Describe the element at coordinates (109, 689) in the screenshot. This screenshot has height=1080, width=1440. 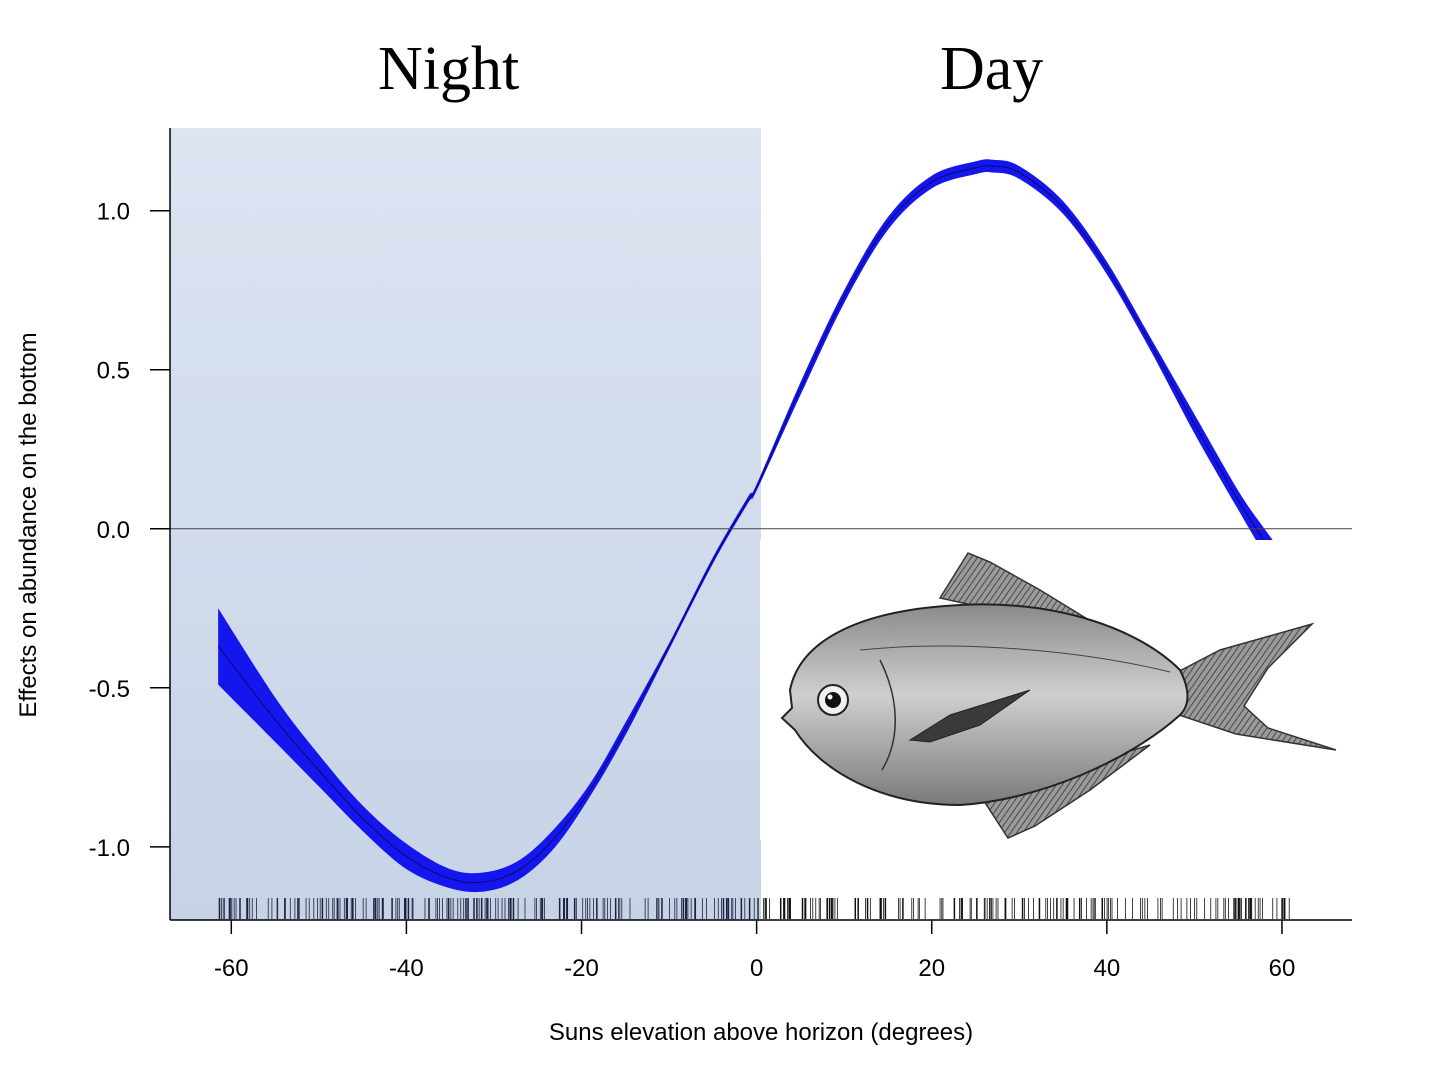
I see `y-tick-label: -0.5` at that location.